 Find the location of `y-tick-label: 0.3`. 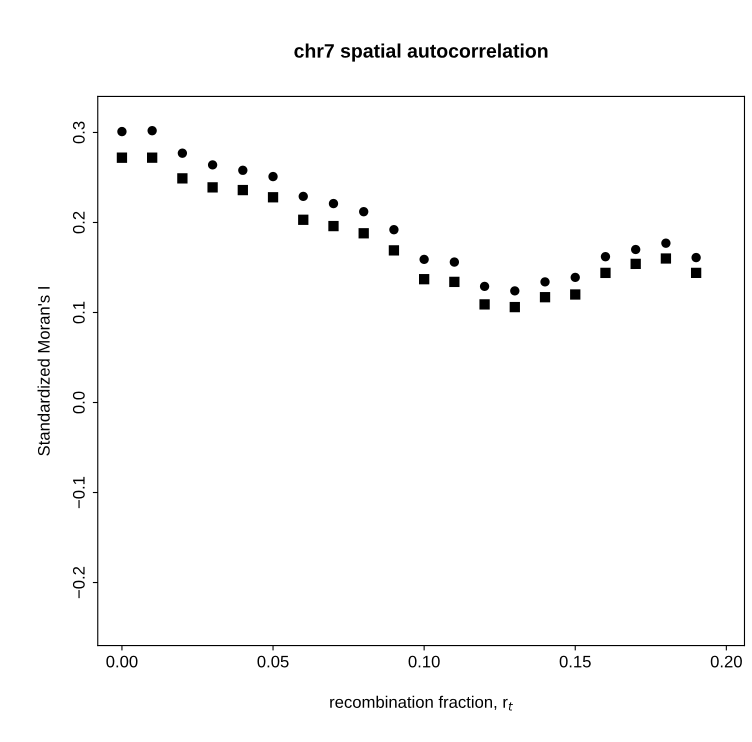

y-tick-label: 0.3 is located at coordinates (78, 133).